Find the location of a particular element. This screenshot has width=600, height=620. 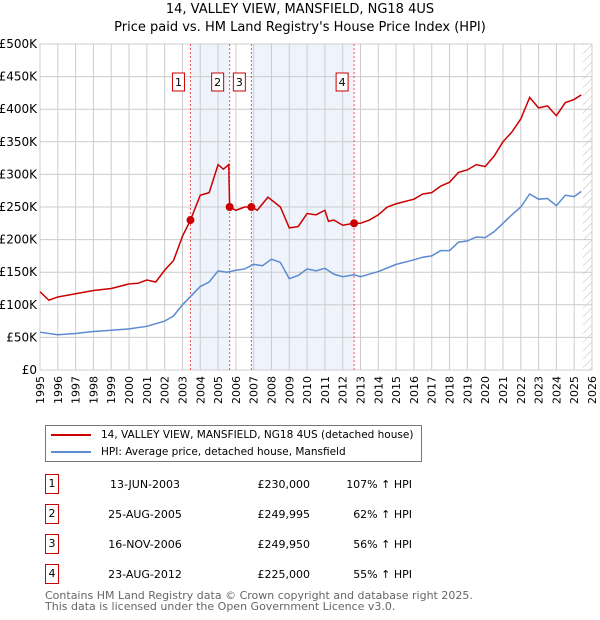

x-tick-label: 2000 is located at coordinates (129, 390).